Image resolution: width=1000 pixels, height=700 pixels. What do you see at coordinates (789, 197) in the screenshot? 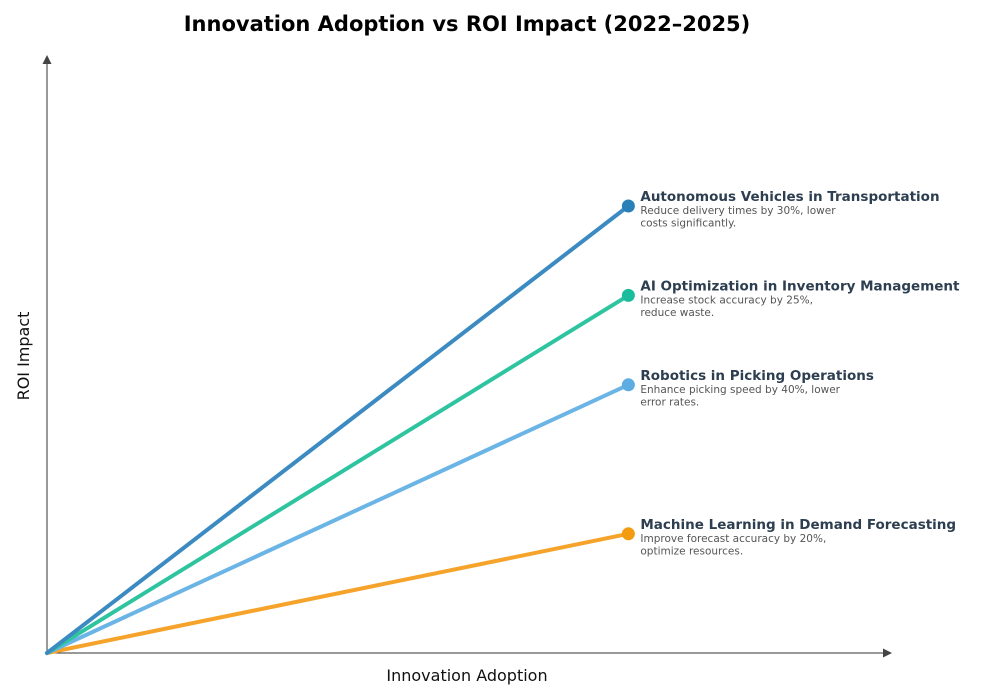
I see `annotation-title: Autonomous Vehicles in Transportation` at bounding box center [789, 197].